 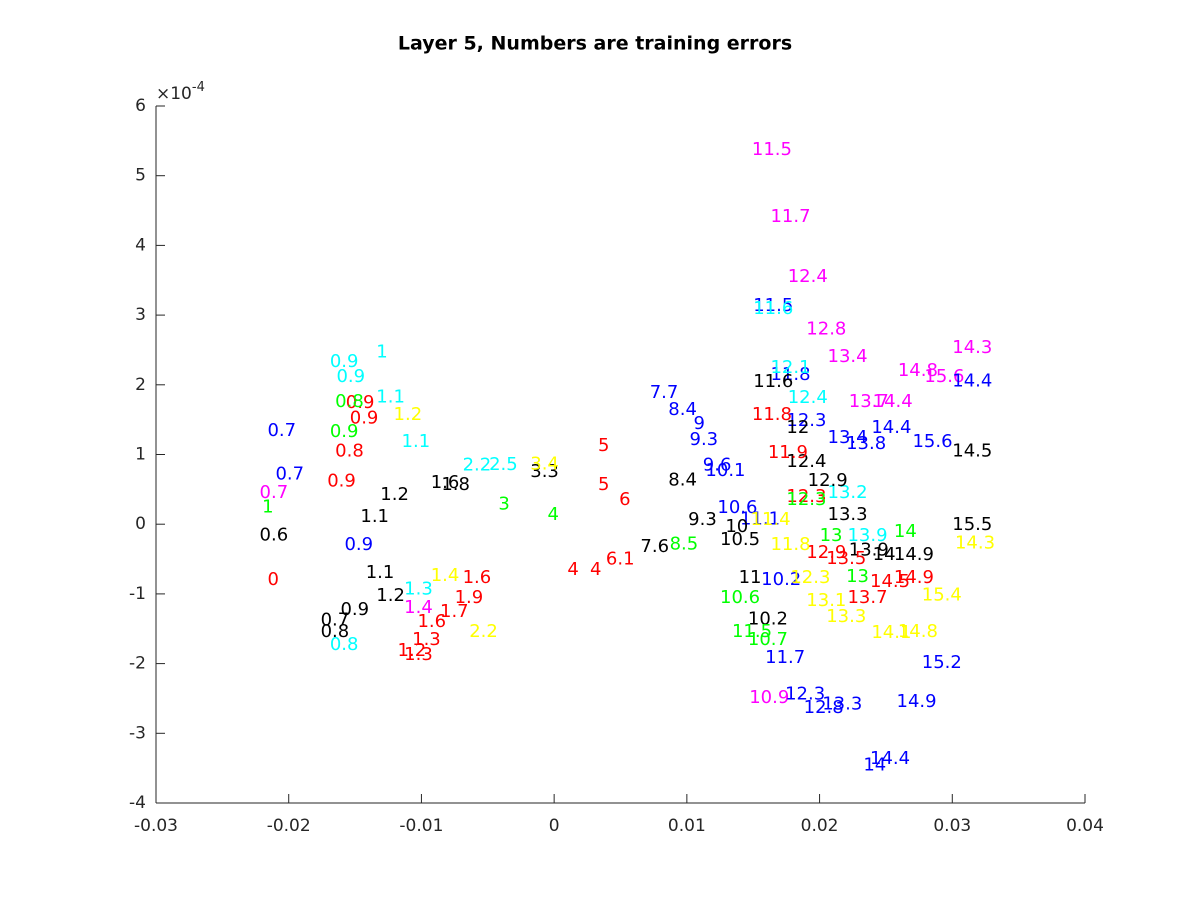 What do you see at coordinates (884, 554) in the screenshot?
I see `point-label: 14` at bounding box center [884, 554].